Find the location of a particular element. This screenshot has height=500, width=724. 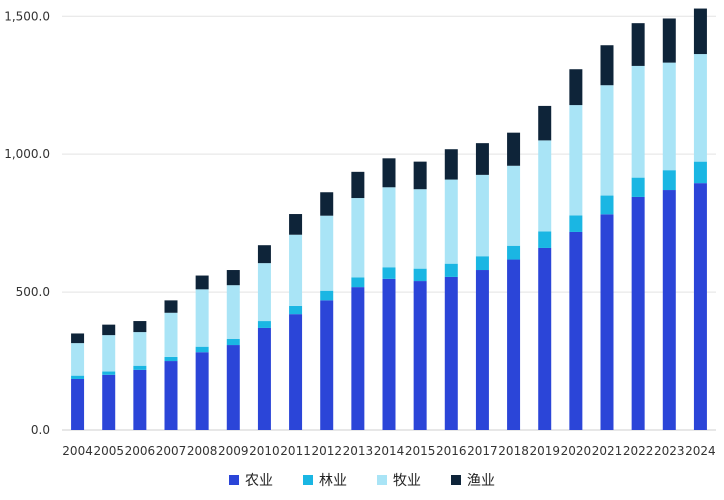

bar-segment-agriculture-2015 is located at coordinates (420, 355).